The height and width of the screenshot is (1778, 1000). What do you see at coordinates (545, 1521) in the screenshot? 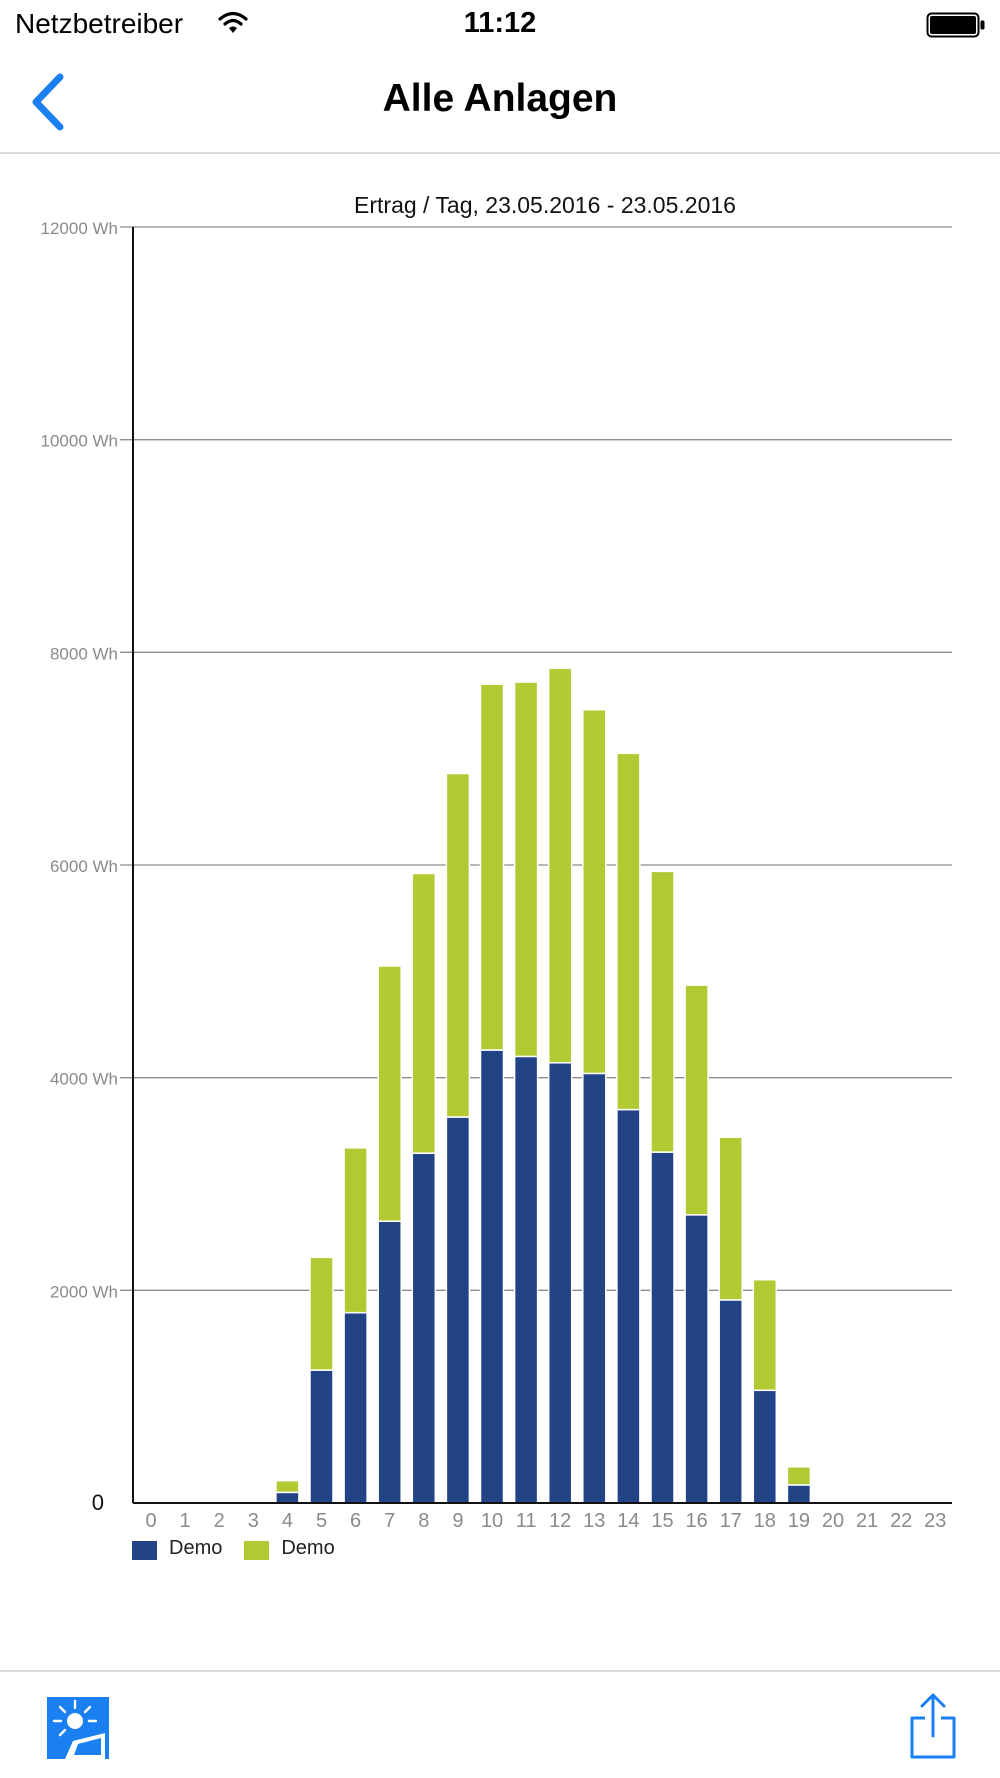
I see `x-axis-labels: 0 1 2 3 4 5 6 7 8 9 10 11 12 13 14 15 16 17 18 19 20 21 22 23` at bounding box center [545, 1521].